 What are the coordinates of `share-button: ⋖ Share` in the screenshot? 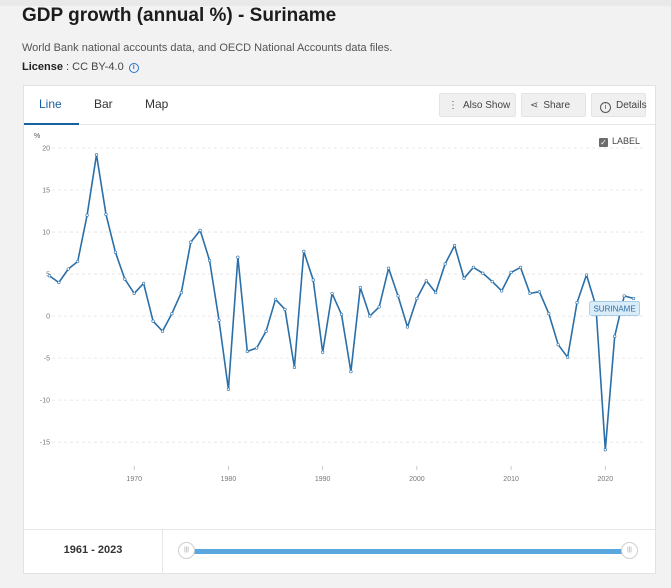 It's located at (553, 105).